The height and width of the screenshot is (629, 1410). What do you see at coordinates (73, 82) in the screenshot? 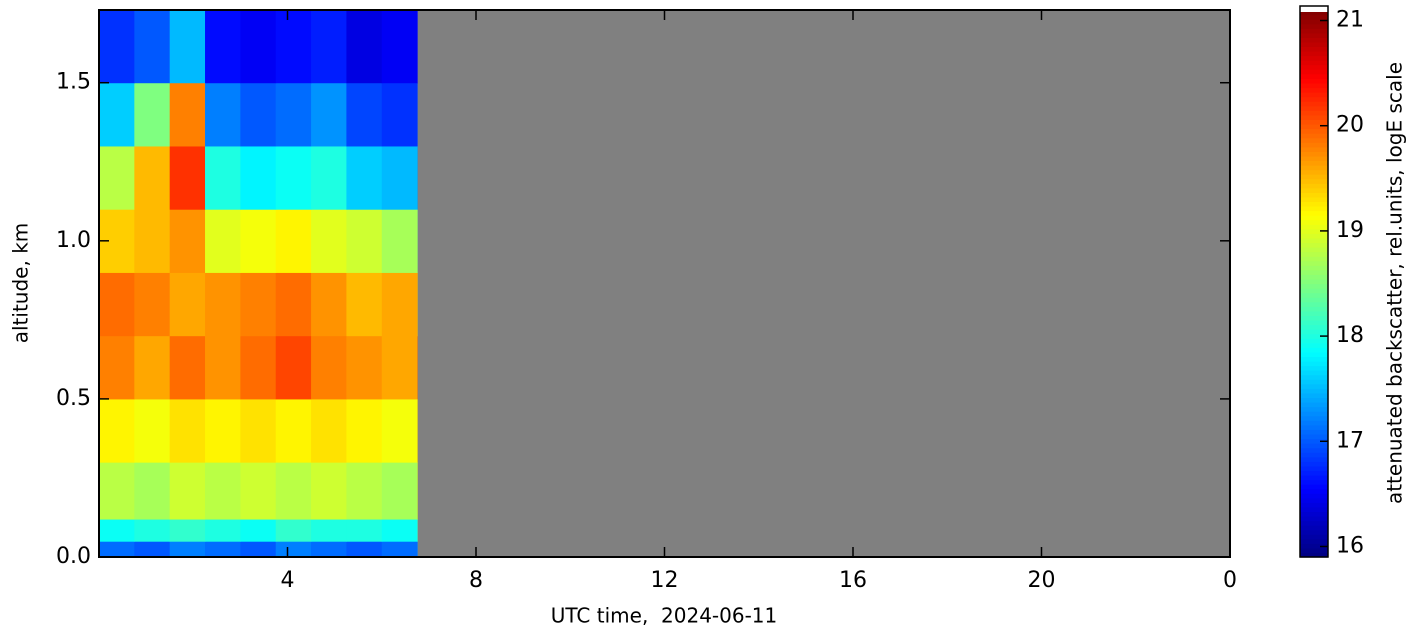
I see `y-tick-label: 1.5` at bounding box center [73, 82].